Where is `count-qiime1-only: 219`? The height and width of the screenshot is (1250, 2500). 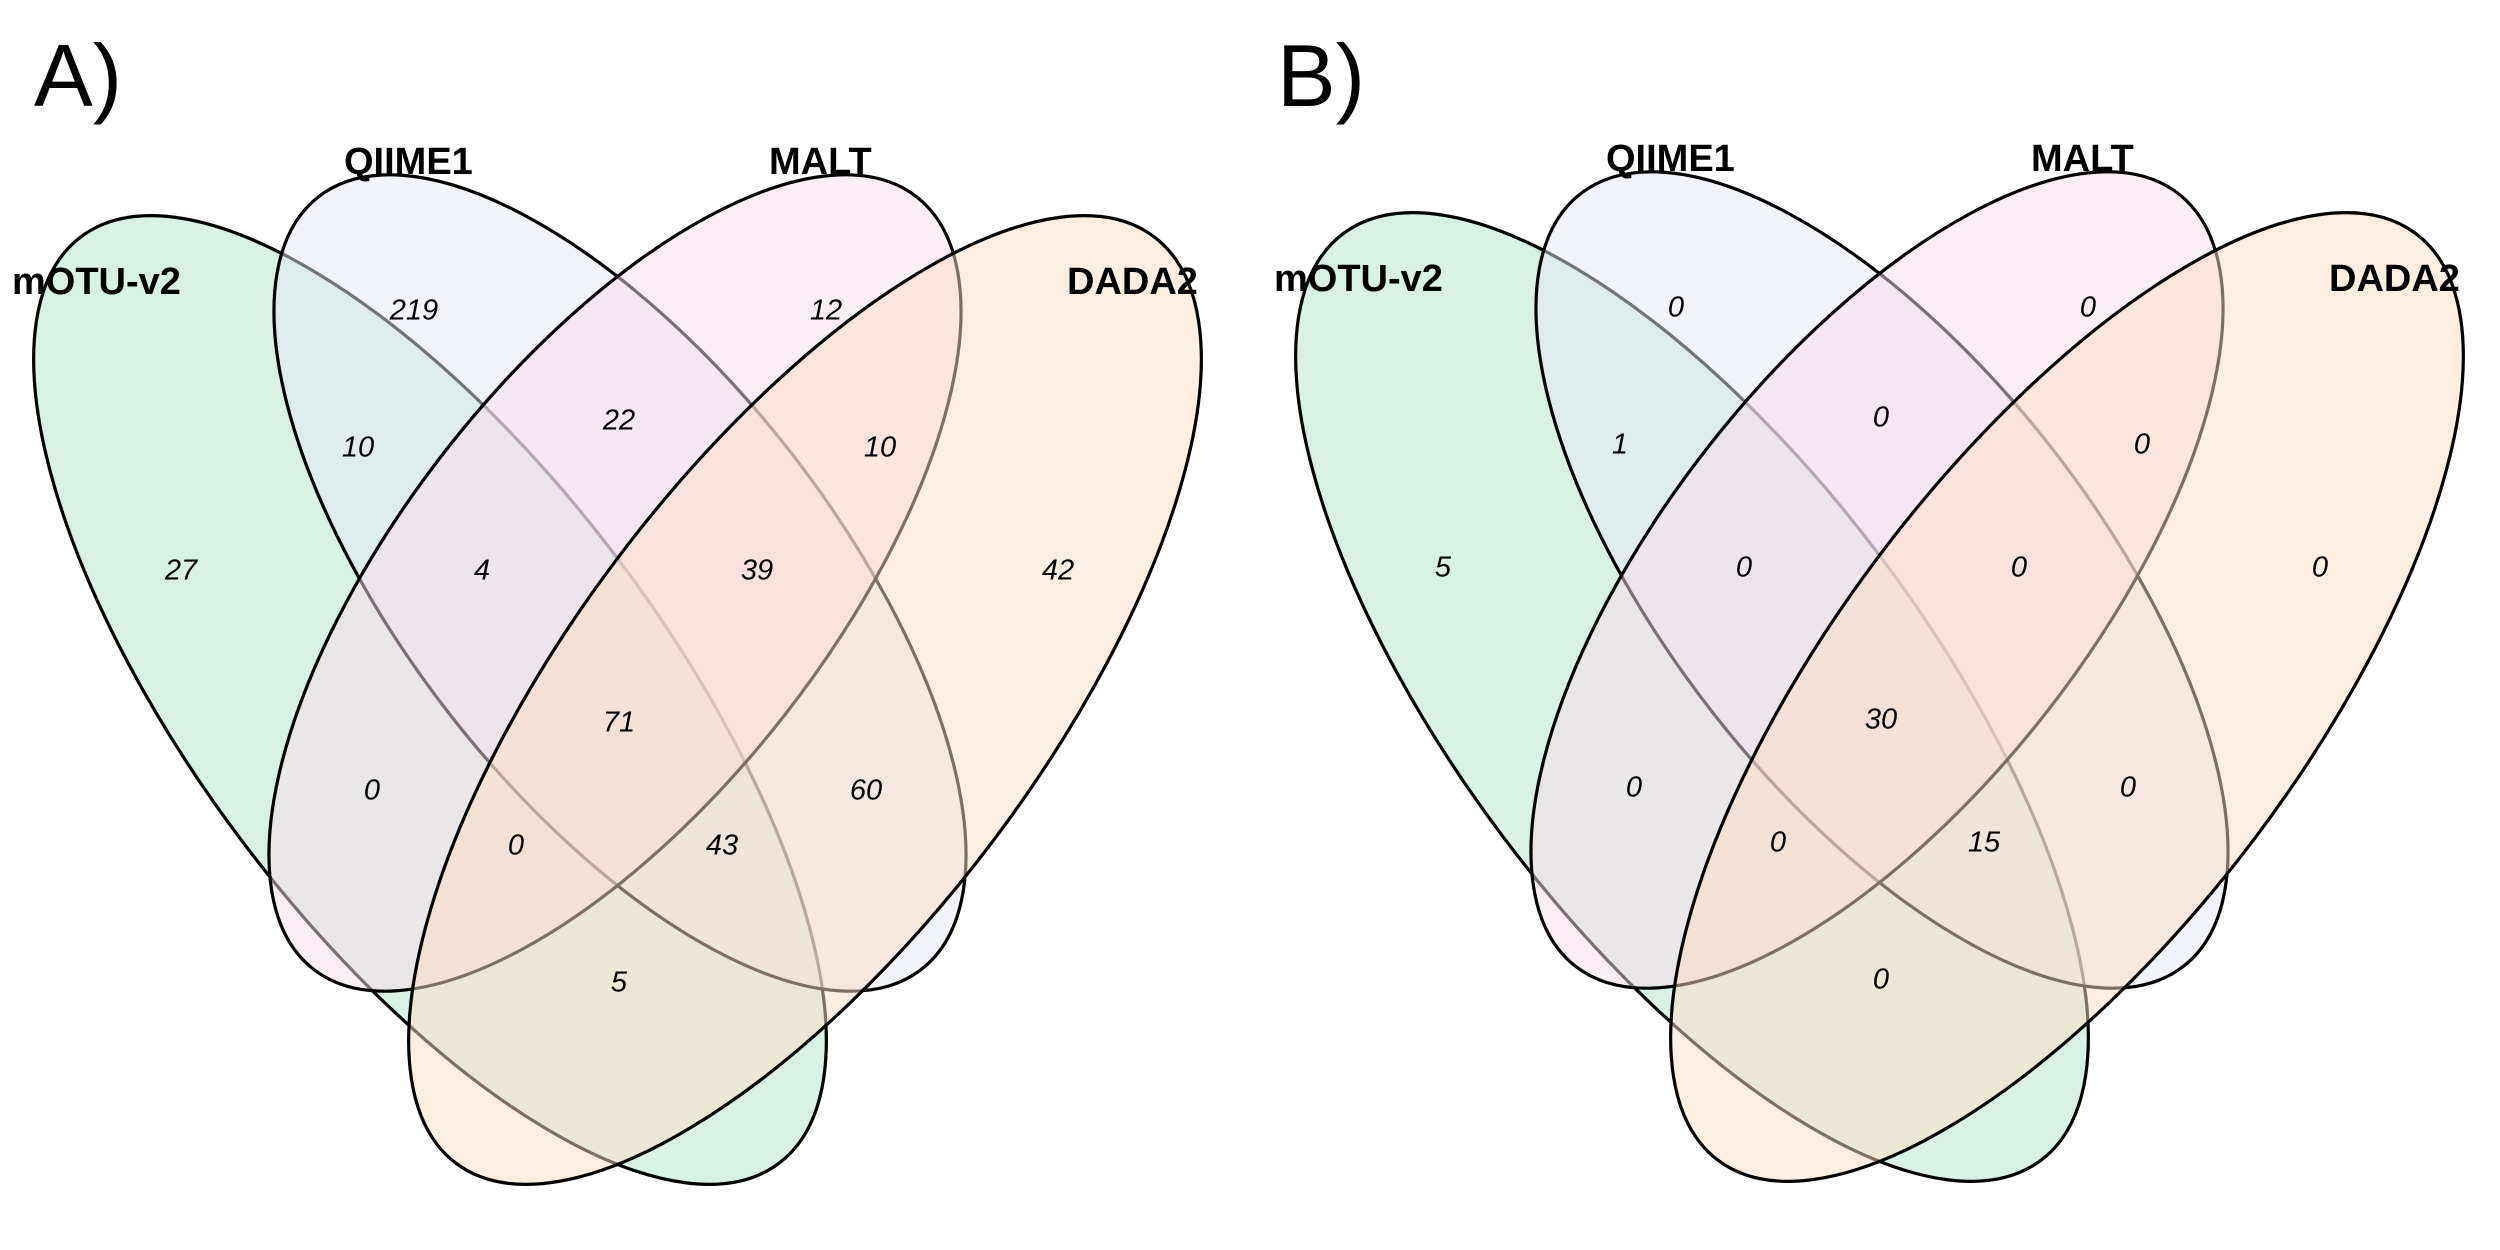 count-qiime1-only: 219 is located at coordinates (413, 311).